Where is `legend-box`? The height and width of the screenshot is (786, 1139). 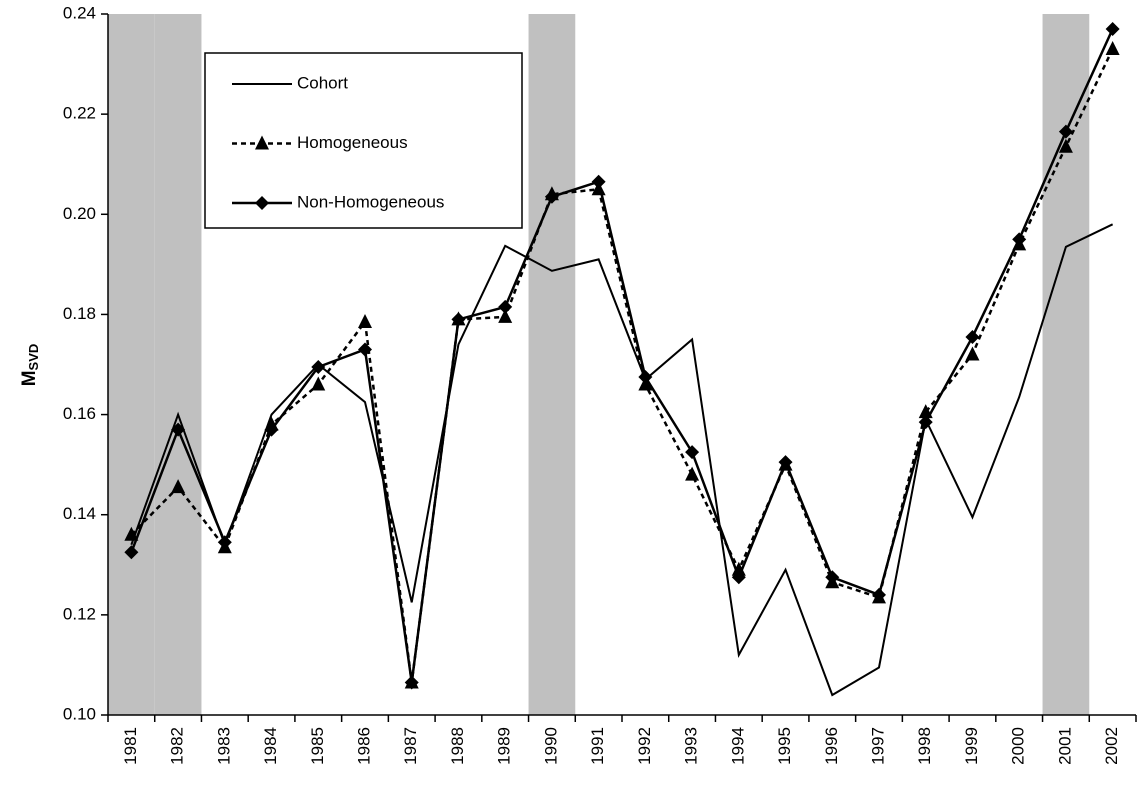
legend-box is located at coordinates (363, 140).